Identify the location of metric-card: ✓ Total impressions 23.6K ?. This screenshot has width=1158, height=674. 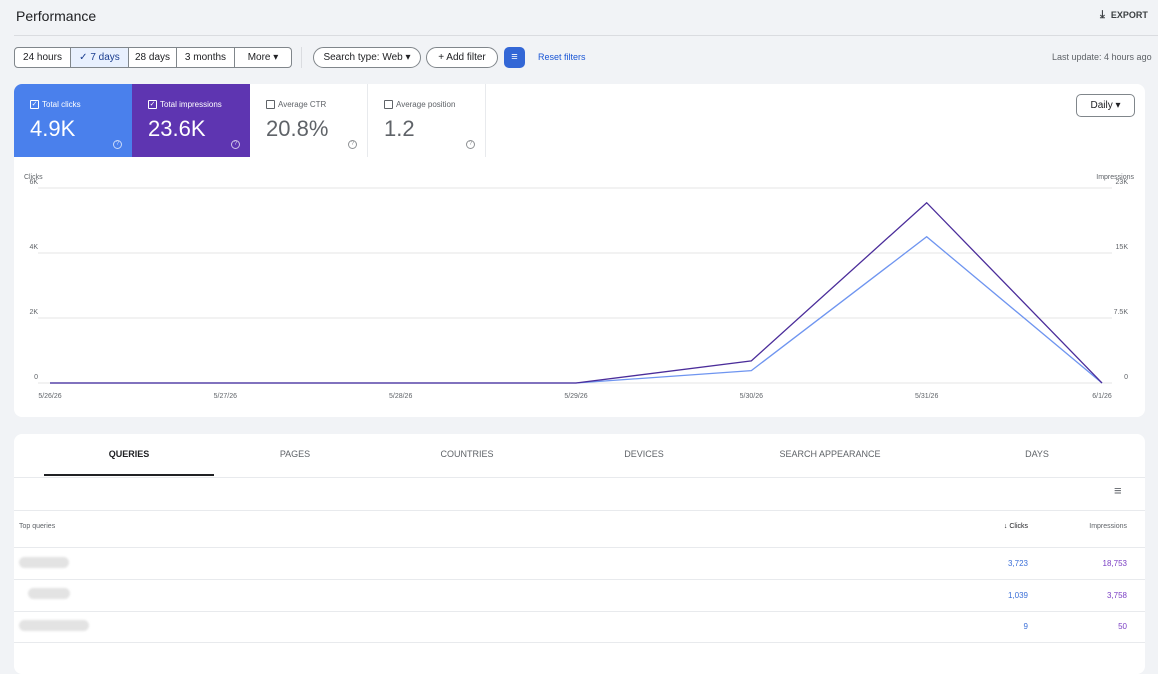
(191, 120).